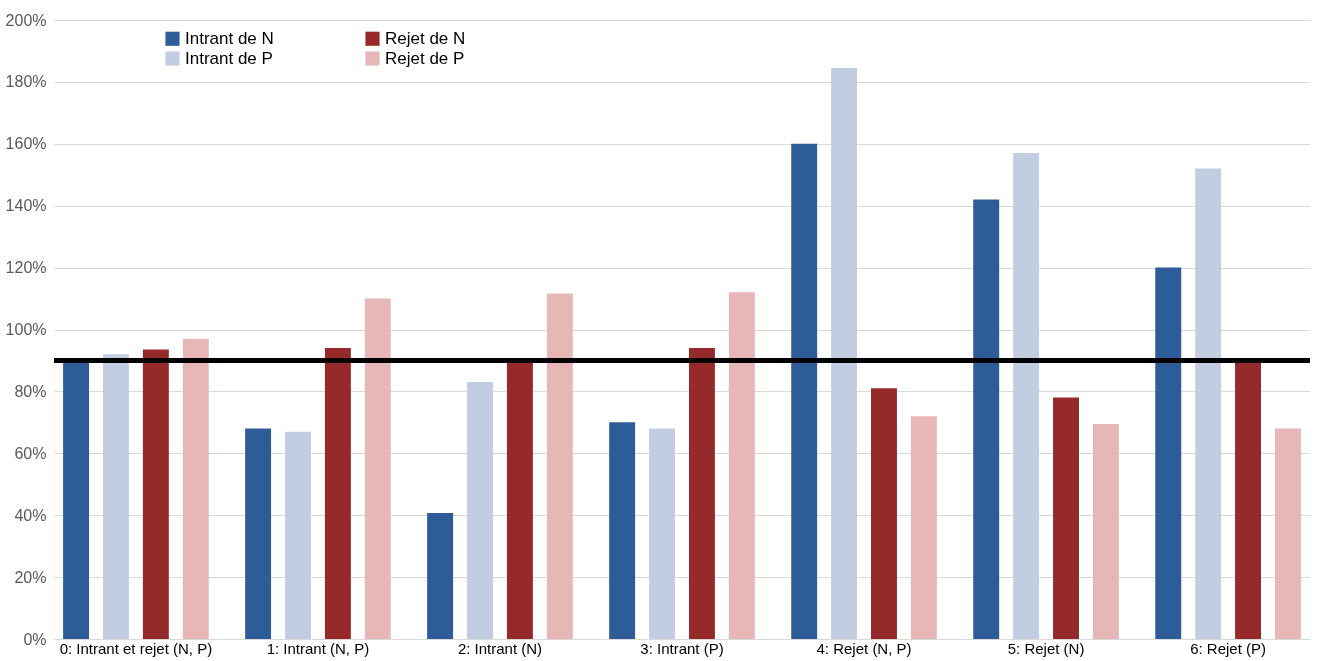 This screenshot has height=661, width=1318. What do you see at coordinates (425, 38) in the screenshot?
I see `legend-label: Rejet de N` at bounding box center [425, 38].